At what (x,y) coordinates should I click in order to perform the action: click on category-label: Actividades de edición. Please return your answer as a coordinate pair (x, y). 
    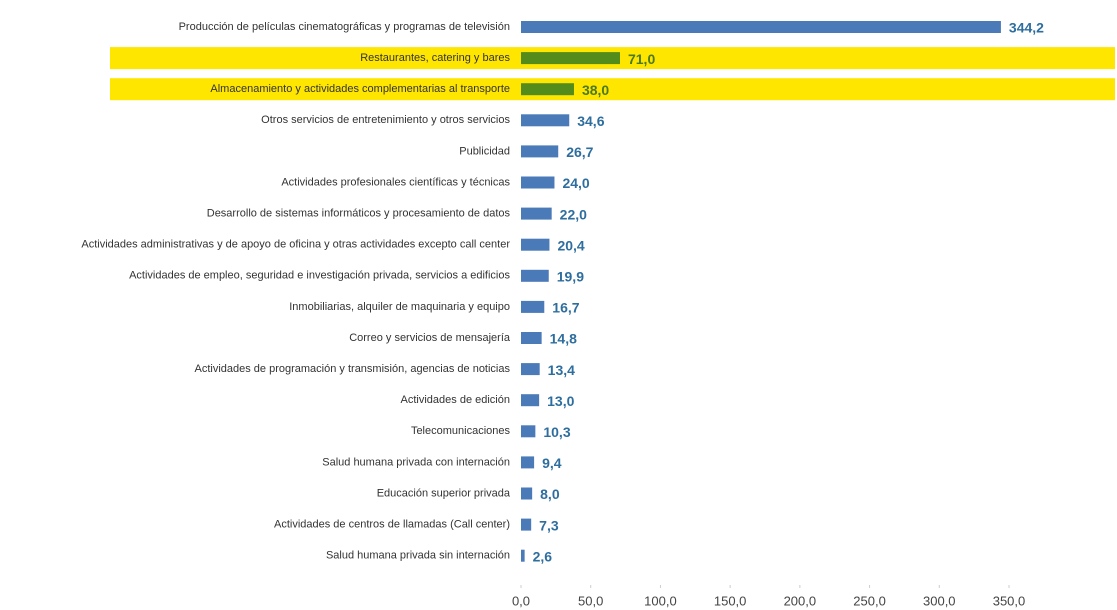
    Looking at the image, I should click on (455, 400).